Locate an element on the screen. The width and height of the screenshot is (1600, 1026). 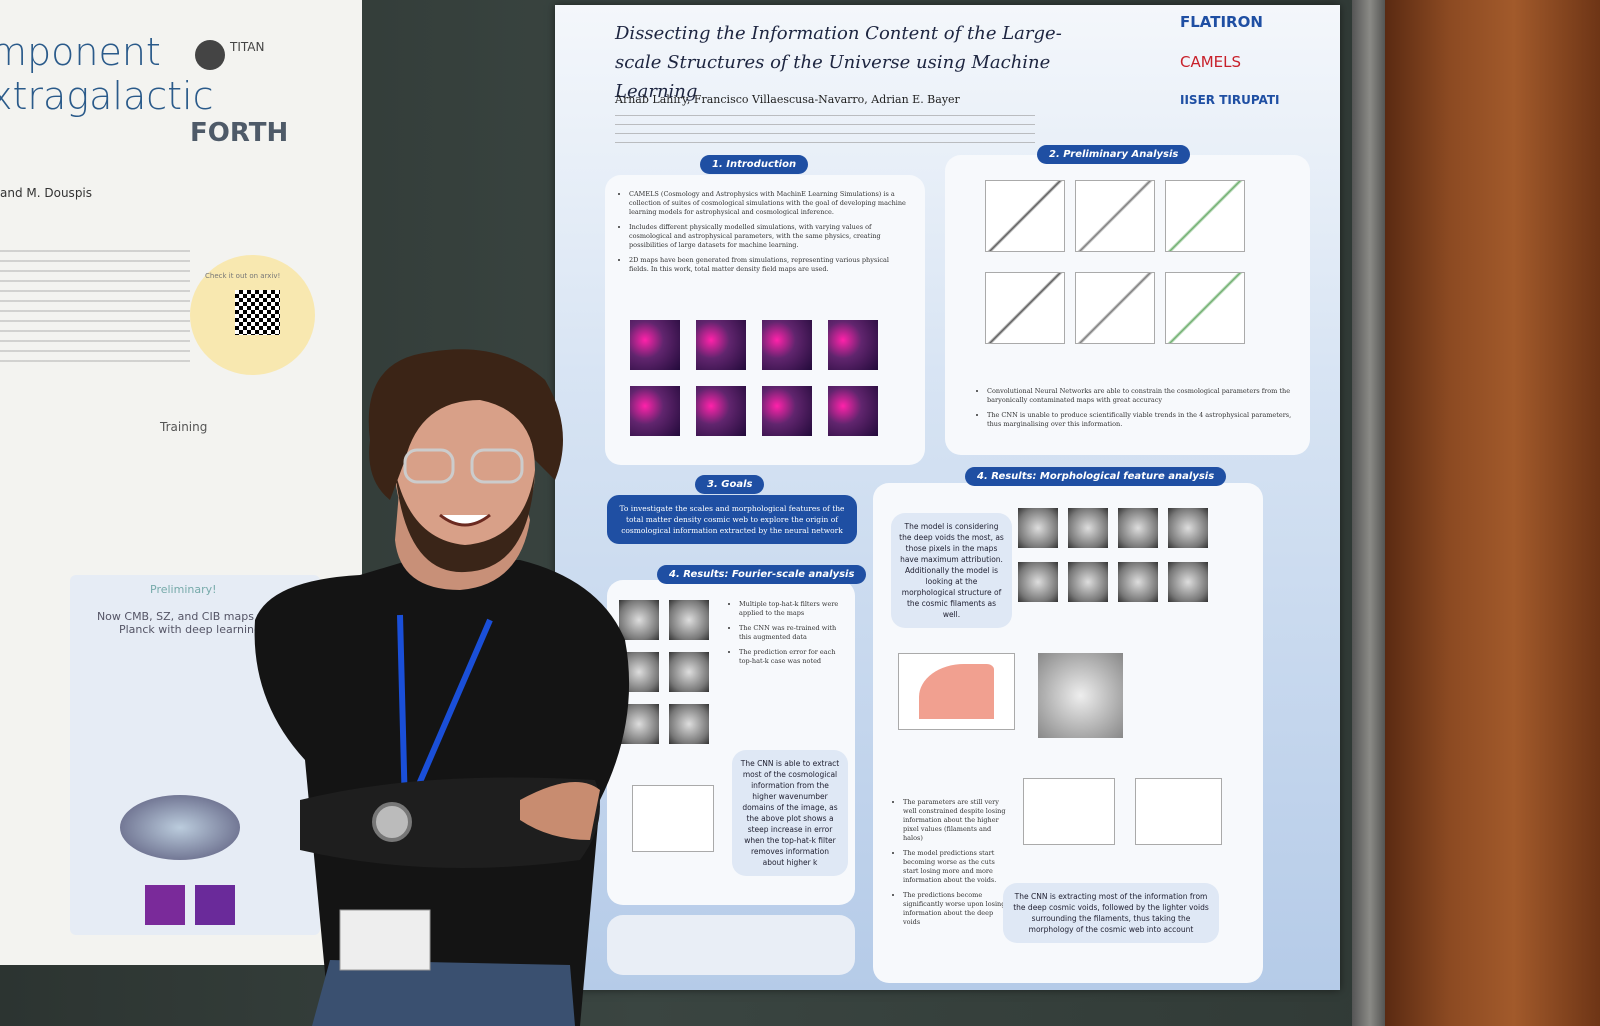
door is located at coordinates (1492, 513).